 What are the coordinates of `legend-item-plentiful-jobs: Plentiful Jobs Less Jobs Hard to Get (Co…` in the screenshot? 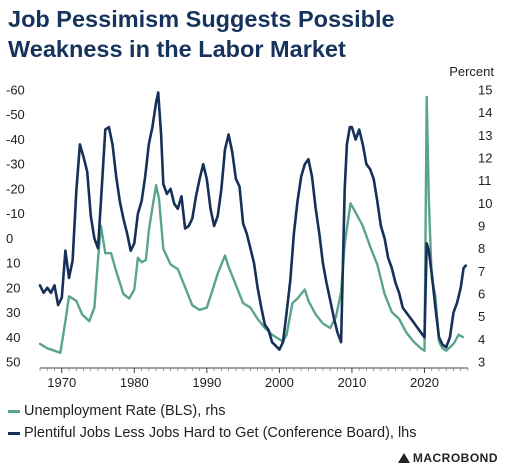 It's located at (212, 433).